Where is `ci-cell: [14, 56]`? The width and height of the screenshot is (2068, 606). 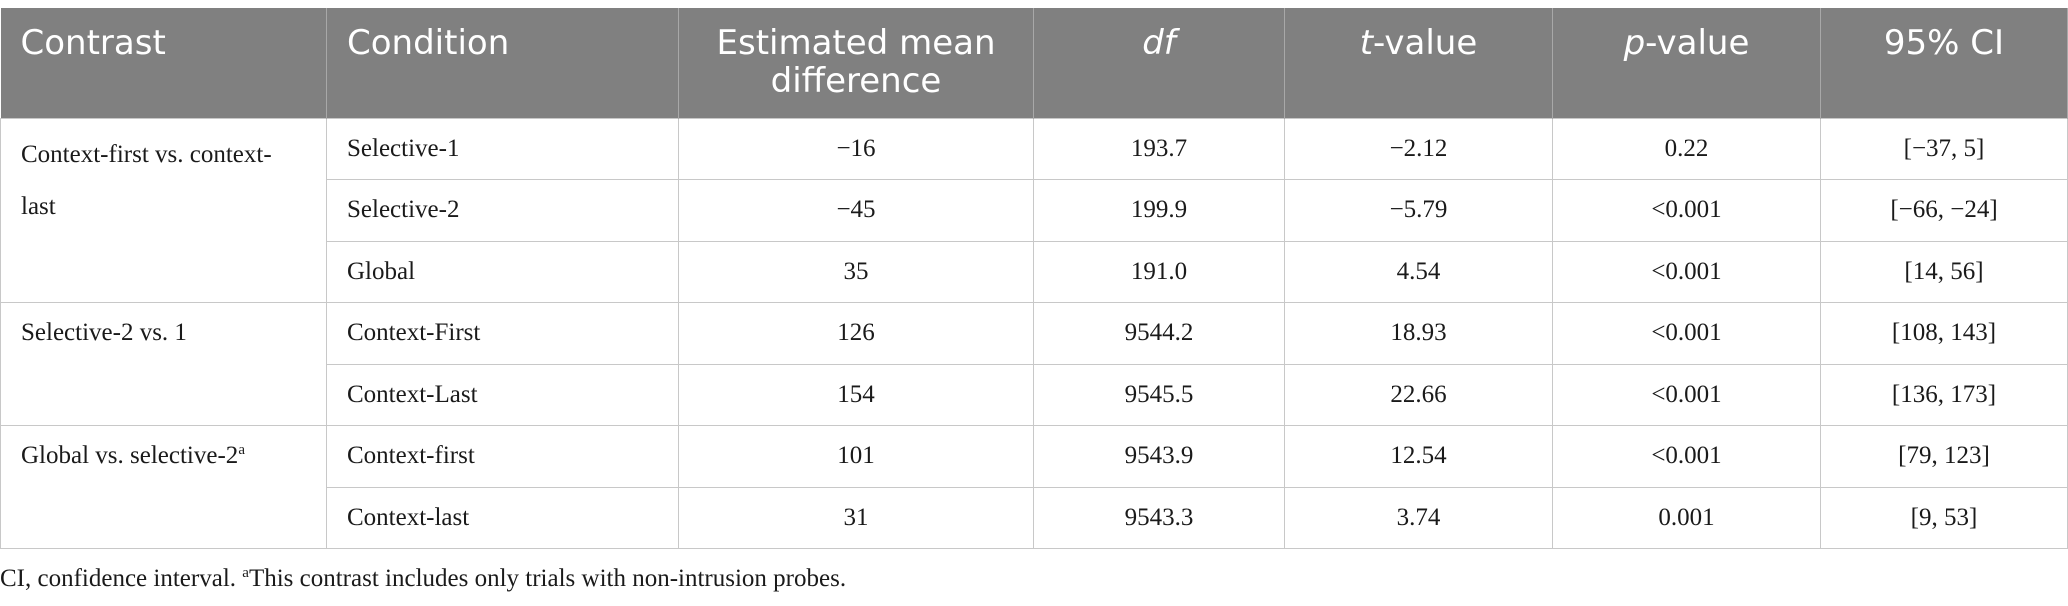 ci-cell: [14, 56] is located at coordinates (1944, 271).